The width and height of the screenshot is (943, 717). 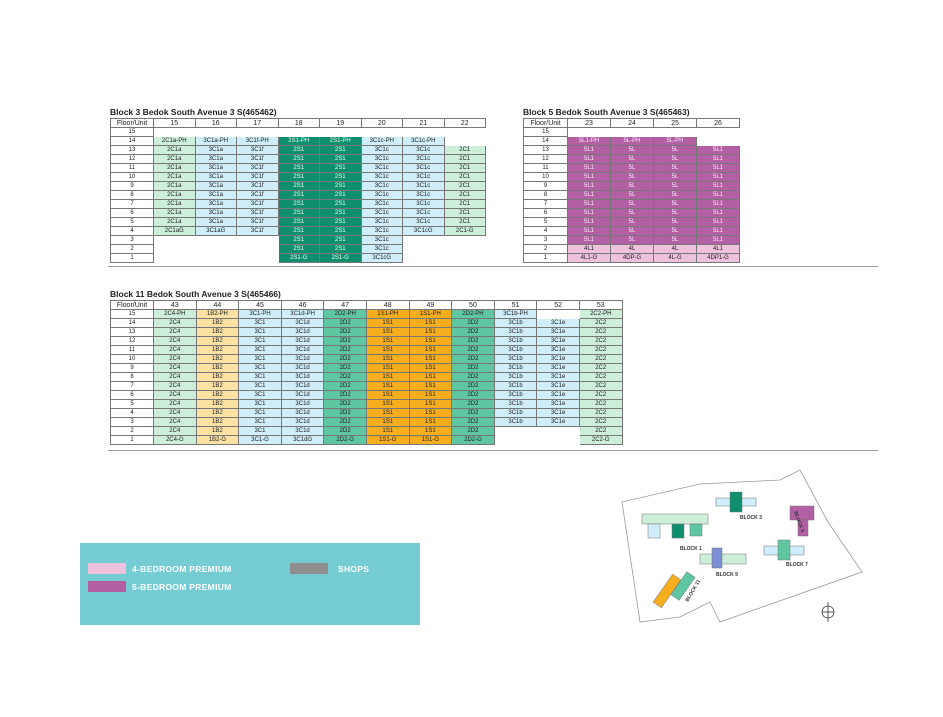 What do you see at coordinates (182, 569) in the screenshot?
I see `legend-label-4-bedroom: 4-BEDROOM PREMIUM` at bounding box center [182, 569].